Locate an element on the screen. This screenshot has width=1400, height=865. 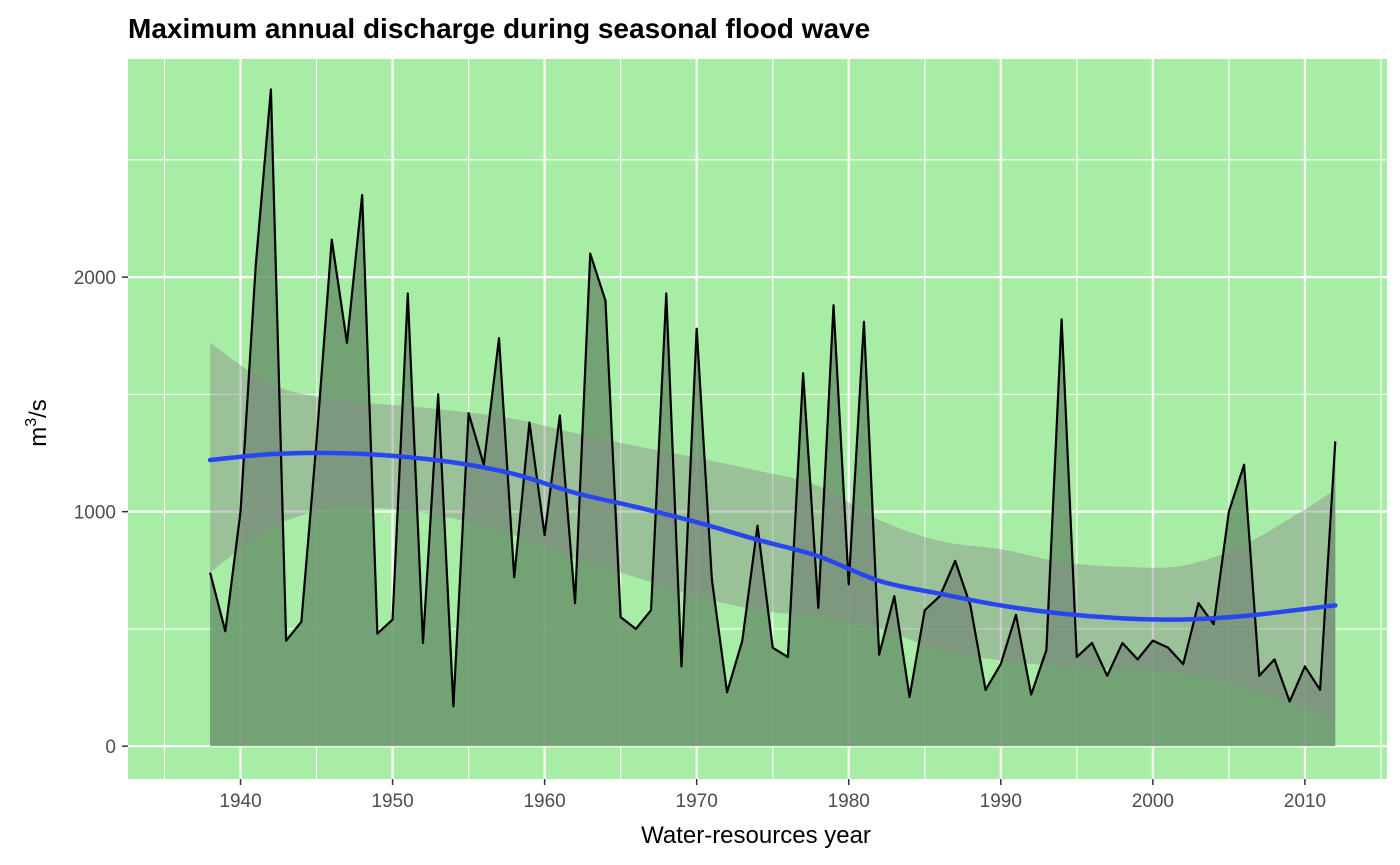
x-tick-label: 1990 is located at coordinates (1001, 801).